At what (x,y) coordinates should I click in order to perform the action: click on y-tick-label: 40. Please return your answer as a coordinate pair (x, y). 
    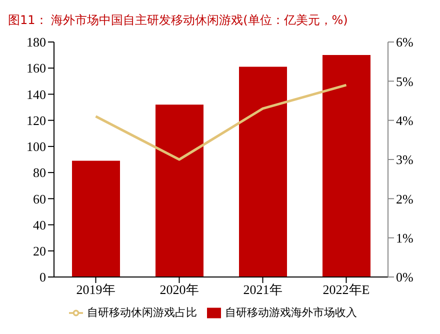
    Looking at the image, I should click on (39, 224).